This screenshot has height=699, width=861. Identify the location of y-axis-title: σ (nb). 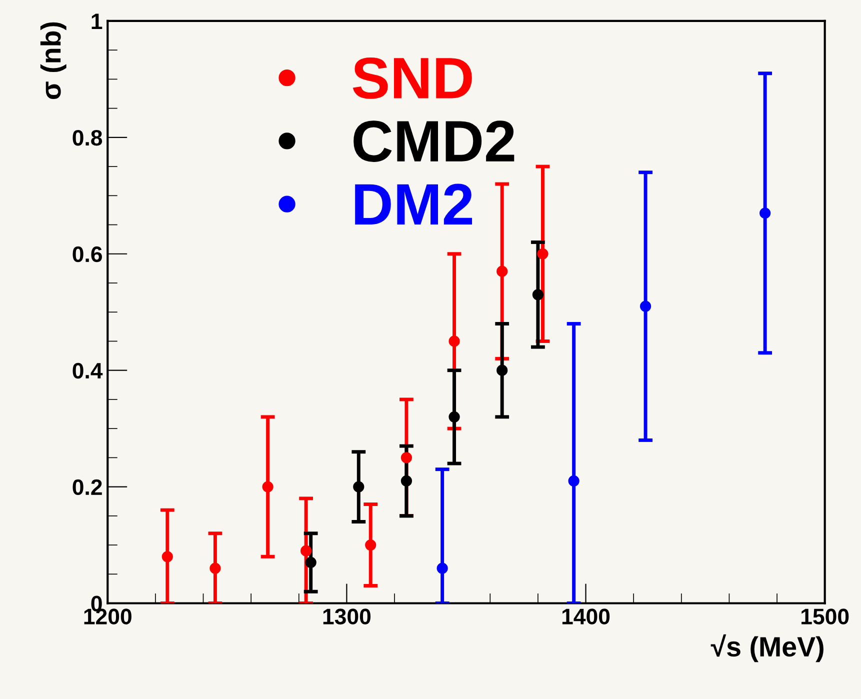
(53, 61).